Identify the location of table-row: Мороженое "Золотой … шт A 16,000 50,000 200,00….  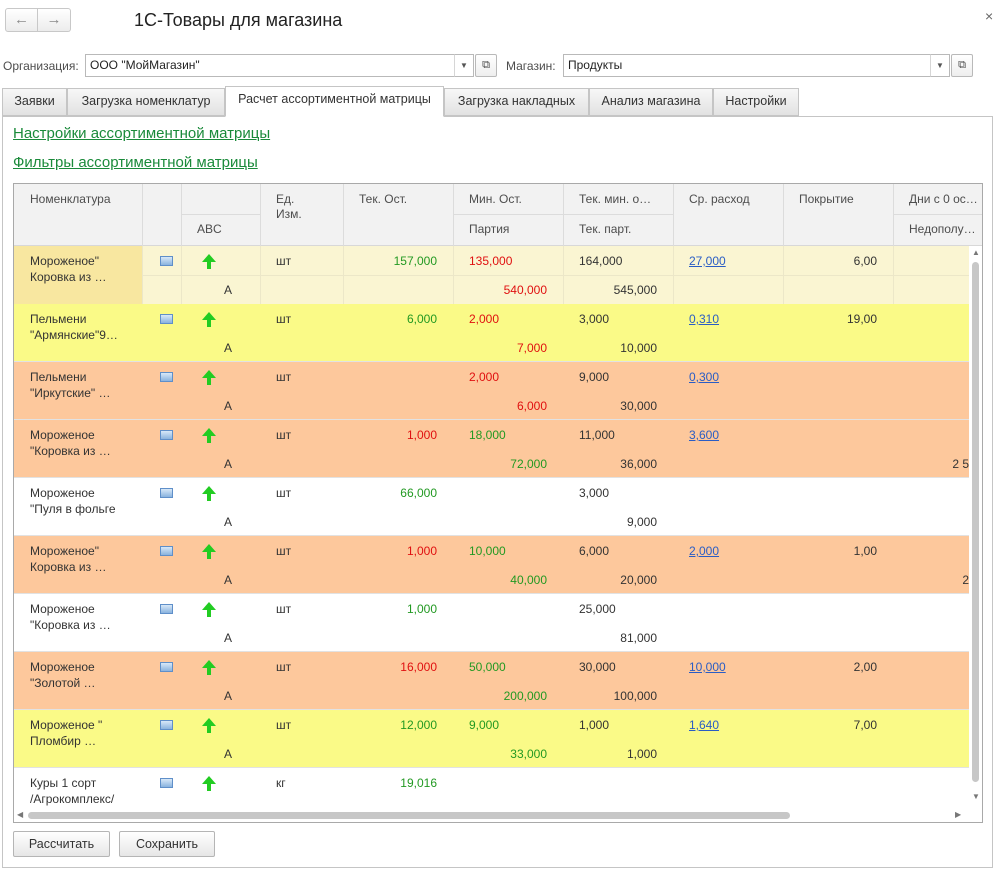
(491, 681).